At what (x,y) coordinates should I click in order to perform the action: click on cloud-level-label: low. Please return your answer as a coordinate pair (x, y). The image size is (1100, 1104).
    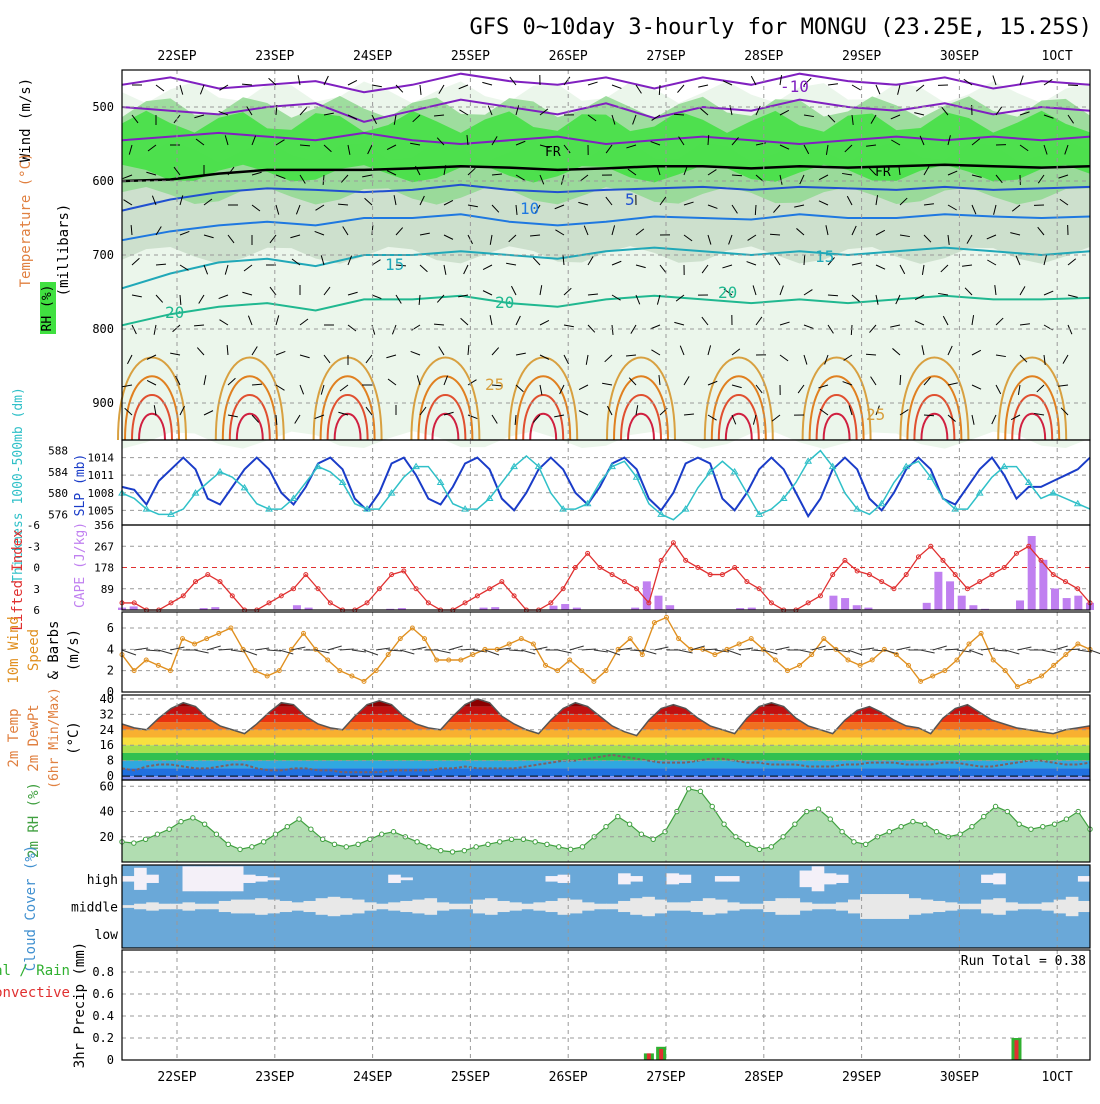
    Looking at the image, I should click on (107, 935).